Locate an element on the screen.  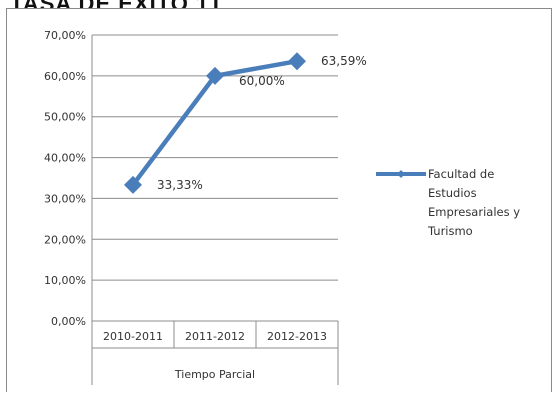
y-tick-label: 40,00% is located at coordinates (65, 158).